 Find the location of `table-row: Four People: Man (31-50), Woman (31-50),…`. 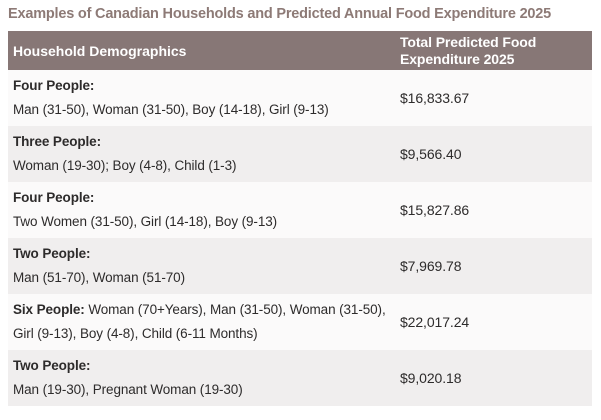

table-row: Four People: Man (31-50), Woman (31-50),… is located at coordinates (300, 98).